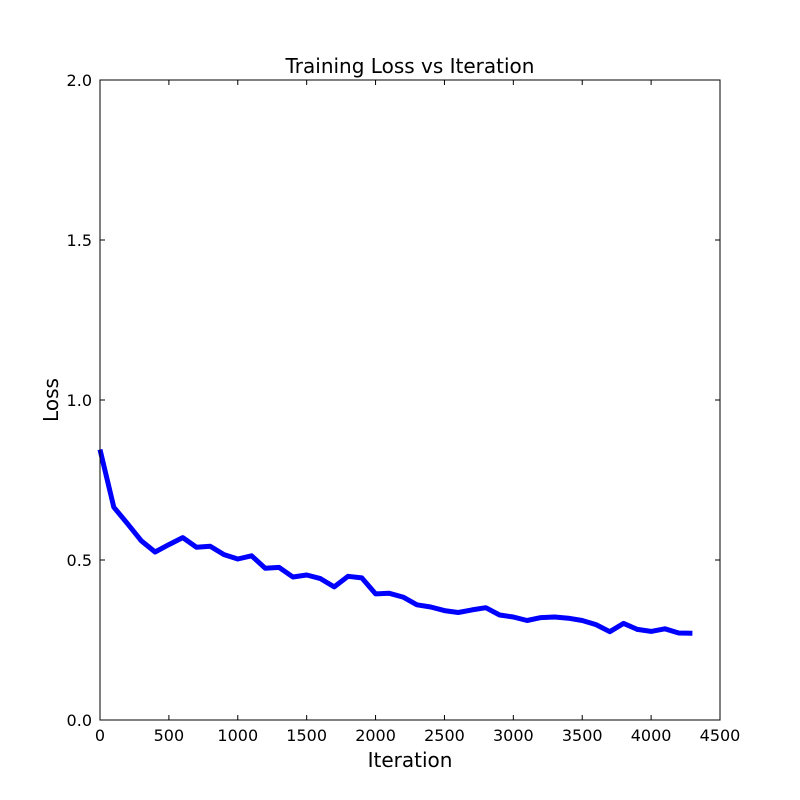  Describe the element at coordinates (79, 720) in the screenshot. I see `y-tick-label: 0.0` at that location.